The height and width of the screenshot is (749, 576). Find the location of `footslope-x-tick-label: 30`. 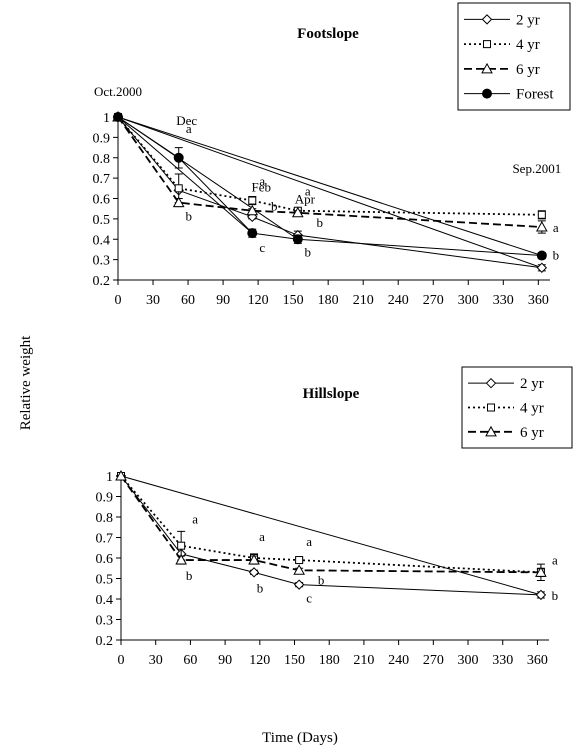

footslope-x-tick-label: 30 is located at coordinates (153, 300).